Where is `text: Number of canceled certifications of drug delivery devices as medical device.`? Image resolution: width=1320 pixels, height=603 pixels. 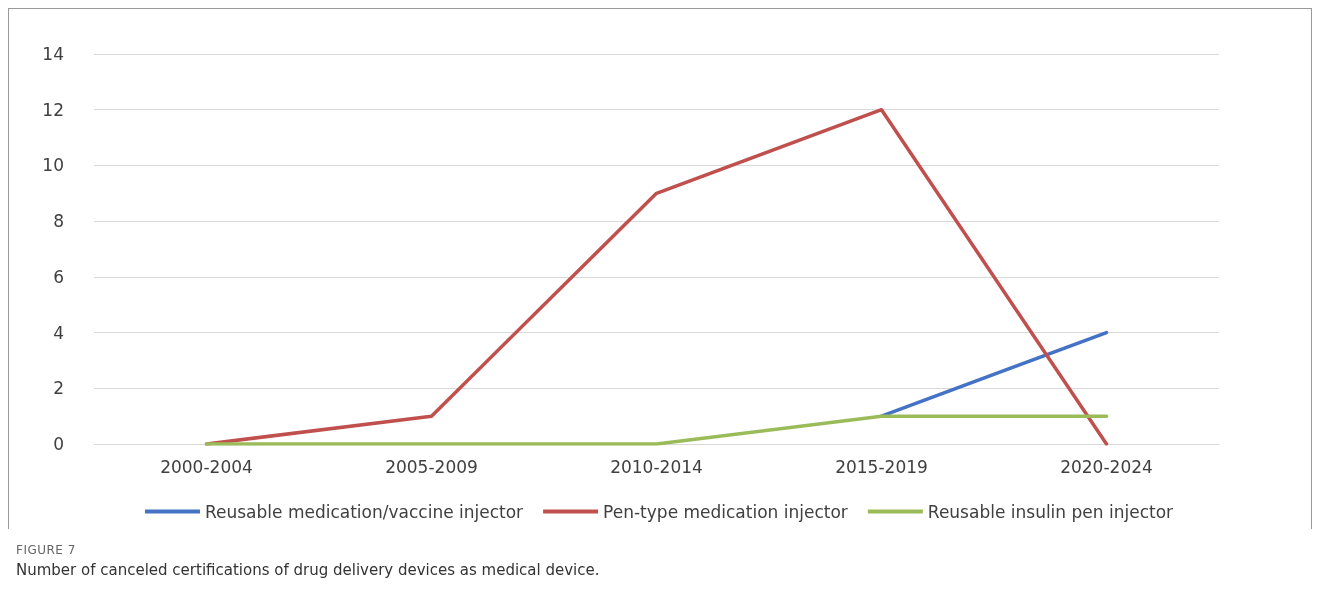 text: Number of canceled certifications of drug delivery devices as medical device. is located at coordinates (308, 570).